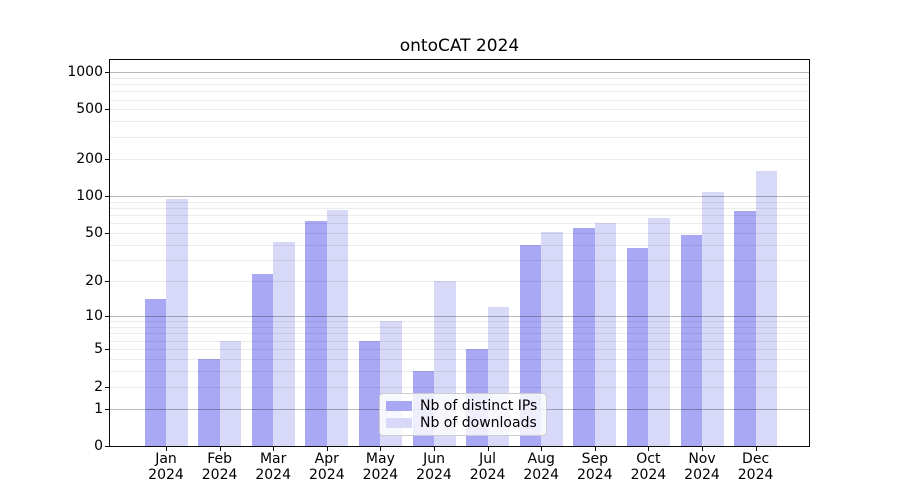 Image resolution: width=900 pixels, height=500 pixels. I want to click on x-tick-label: Sep 2024, so click(595, 467).